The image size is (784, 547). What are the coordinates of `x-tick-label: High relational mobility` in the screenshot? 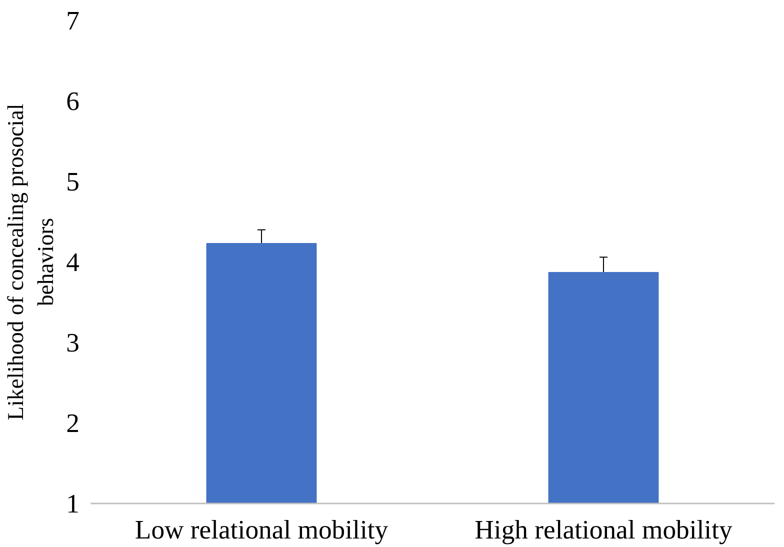 It's located at (603, 529).